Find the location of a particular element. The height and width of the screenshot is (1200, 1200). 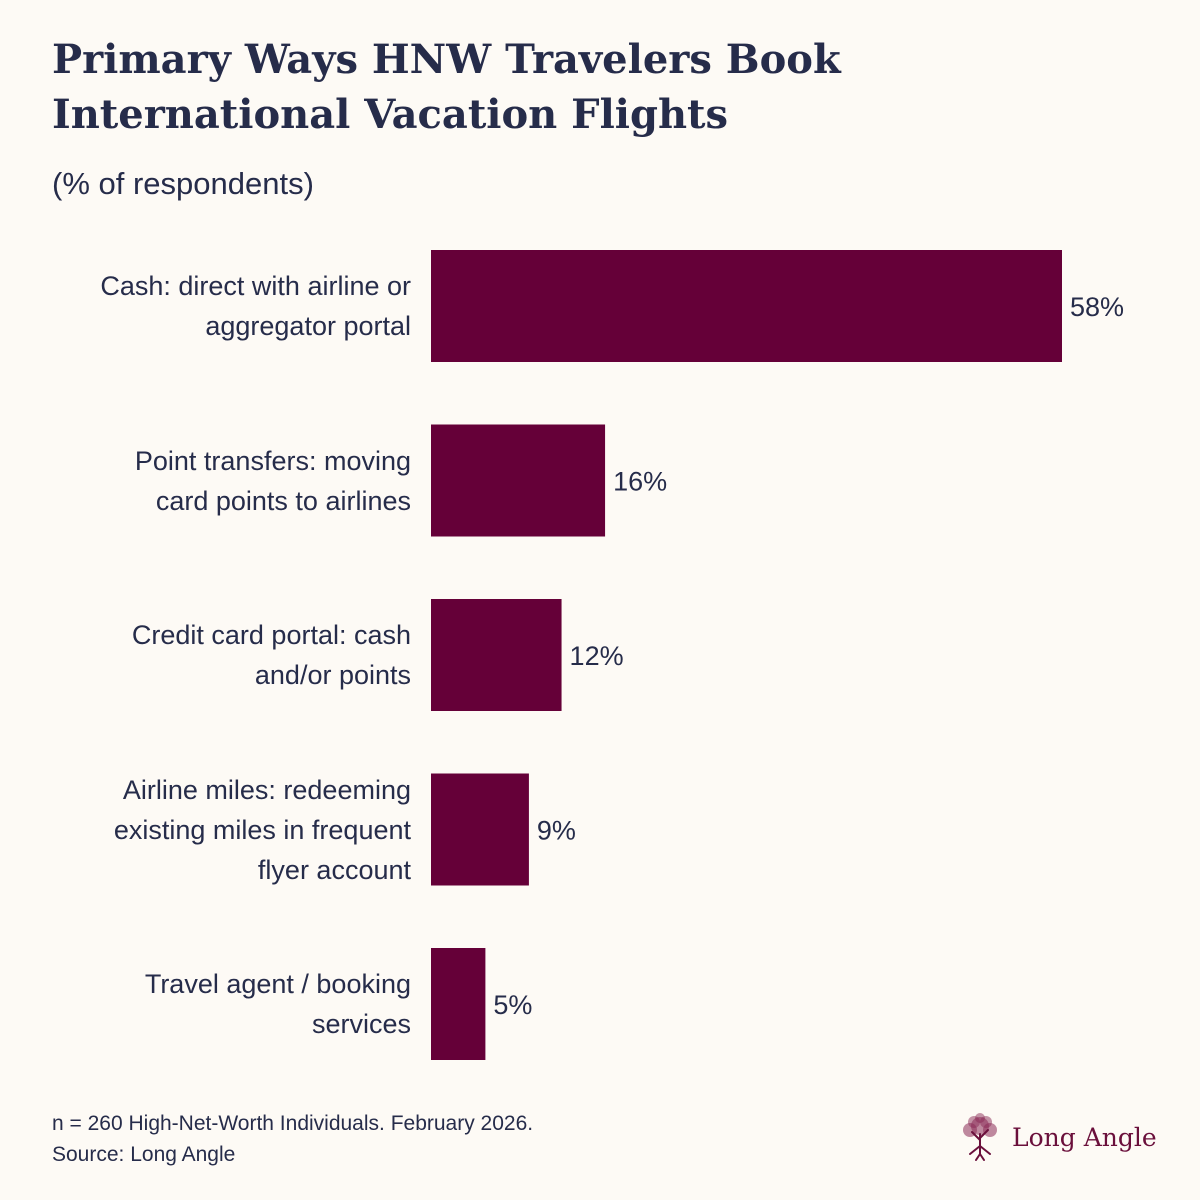

chart-subtitle: (% of respondents) is located at coordinates (183, 183).